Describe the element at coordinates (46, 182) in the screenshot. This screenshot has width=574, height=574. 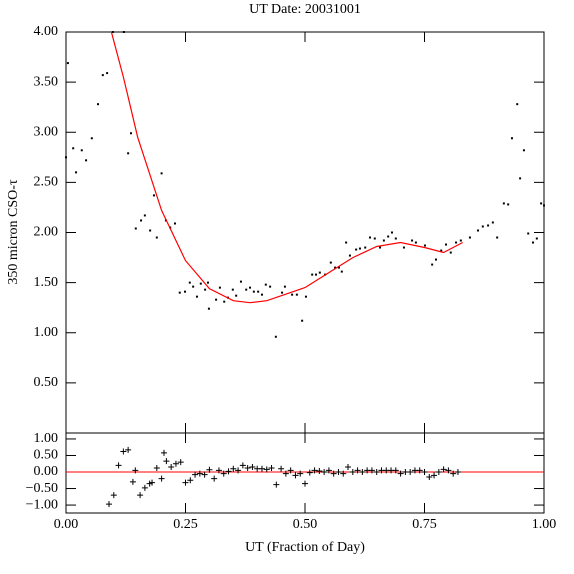
I see `y-tick-label: 2.50` at that location.